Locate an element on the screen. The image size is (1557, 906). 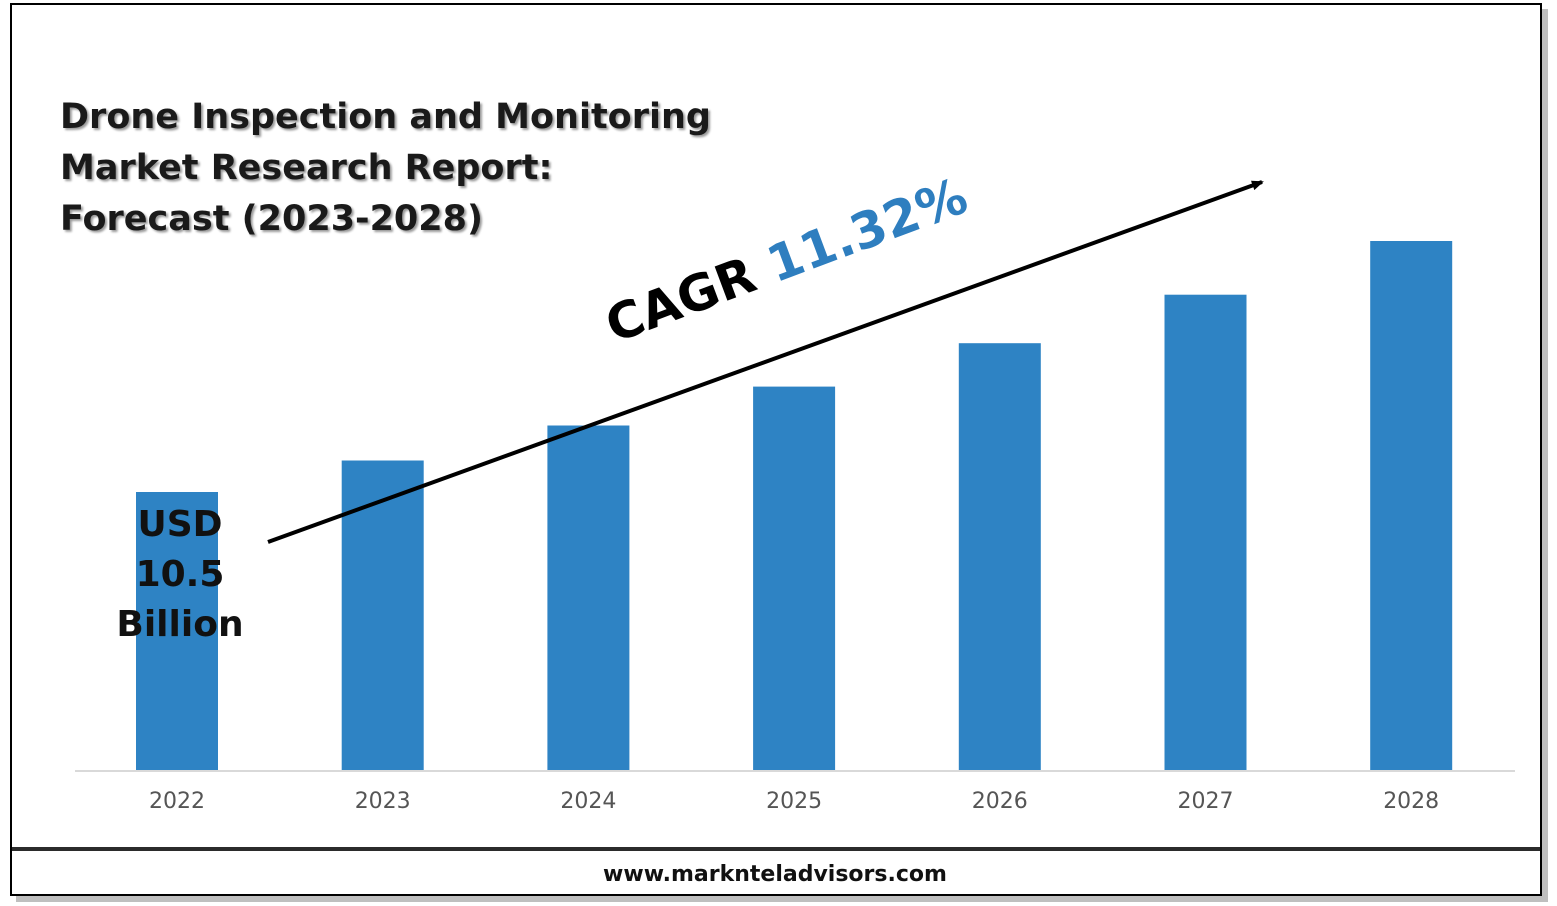
x-tick-2025: 2025 is located at coordinates (794, 801).